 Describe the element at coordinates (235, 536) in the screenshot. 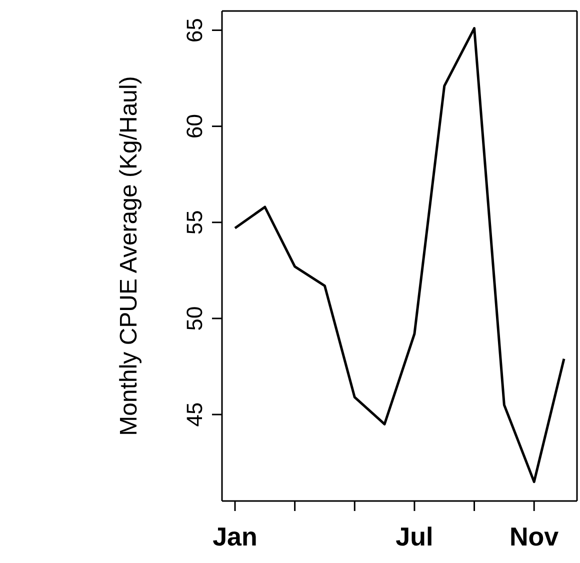

I see `x-tick-label: Jan` at that location.